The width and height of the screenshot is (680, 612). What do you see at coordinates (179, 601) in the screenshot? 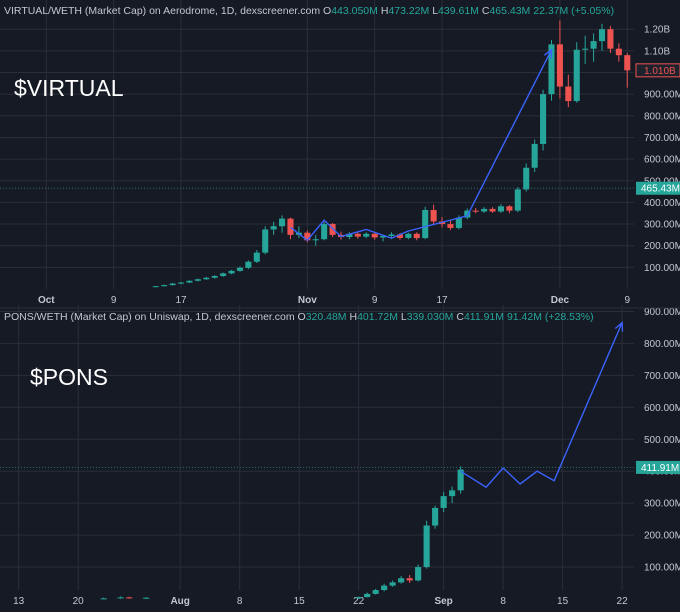
I see `pons-x-tick-label: Aug` at bounding box center [179, 601].